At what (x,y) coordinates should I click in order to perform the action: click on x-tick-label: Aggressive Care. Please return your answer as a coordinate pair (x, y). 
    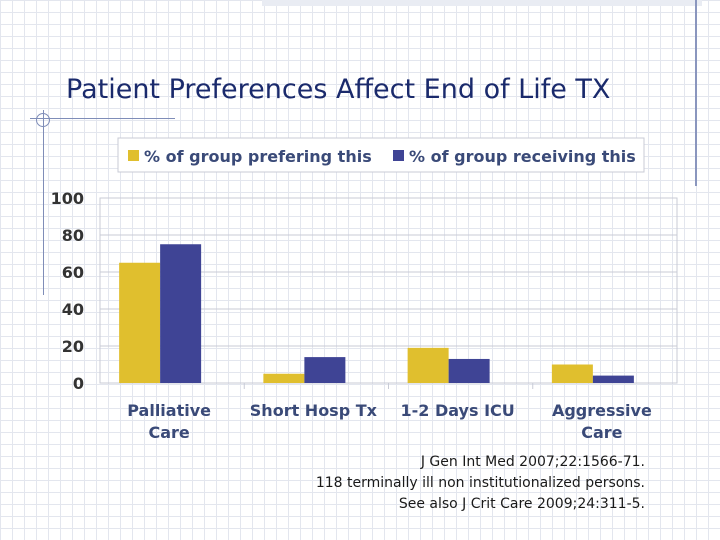
    Looking at the image, I should click on (602, 421).